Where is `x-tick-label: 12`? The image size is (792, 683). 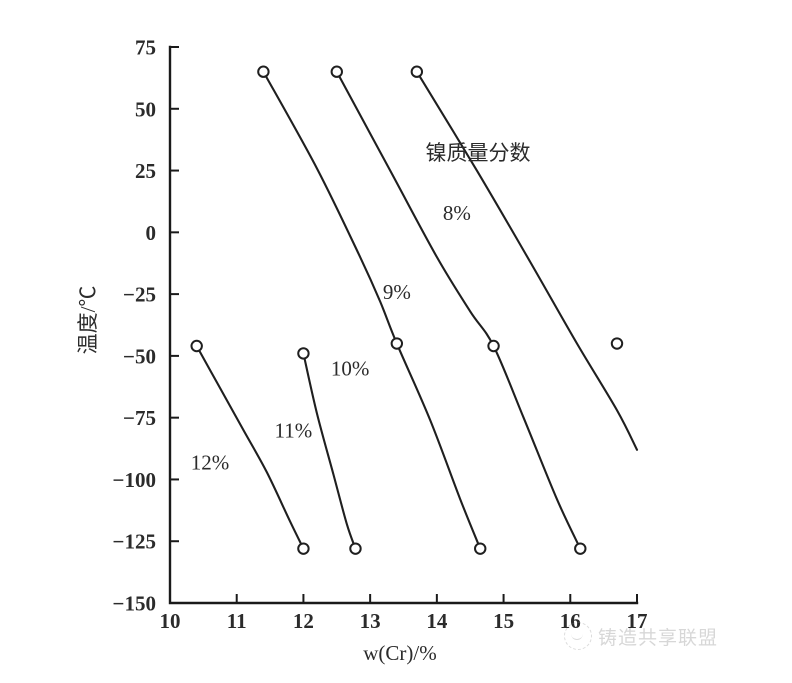 x-tick-label: 12 is located at coordinates (303, 621).